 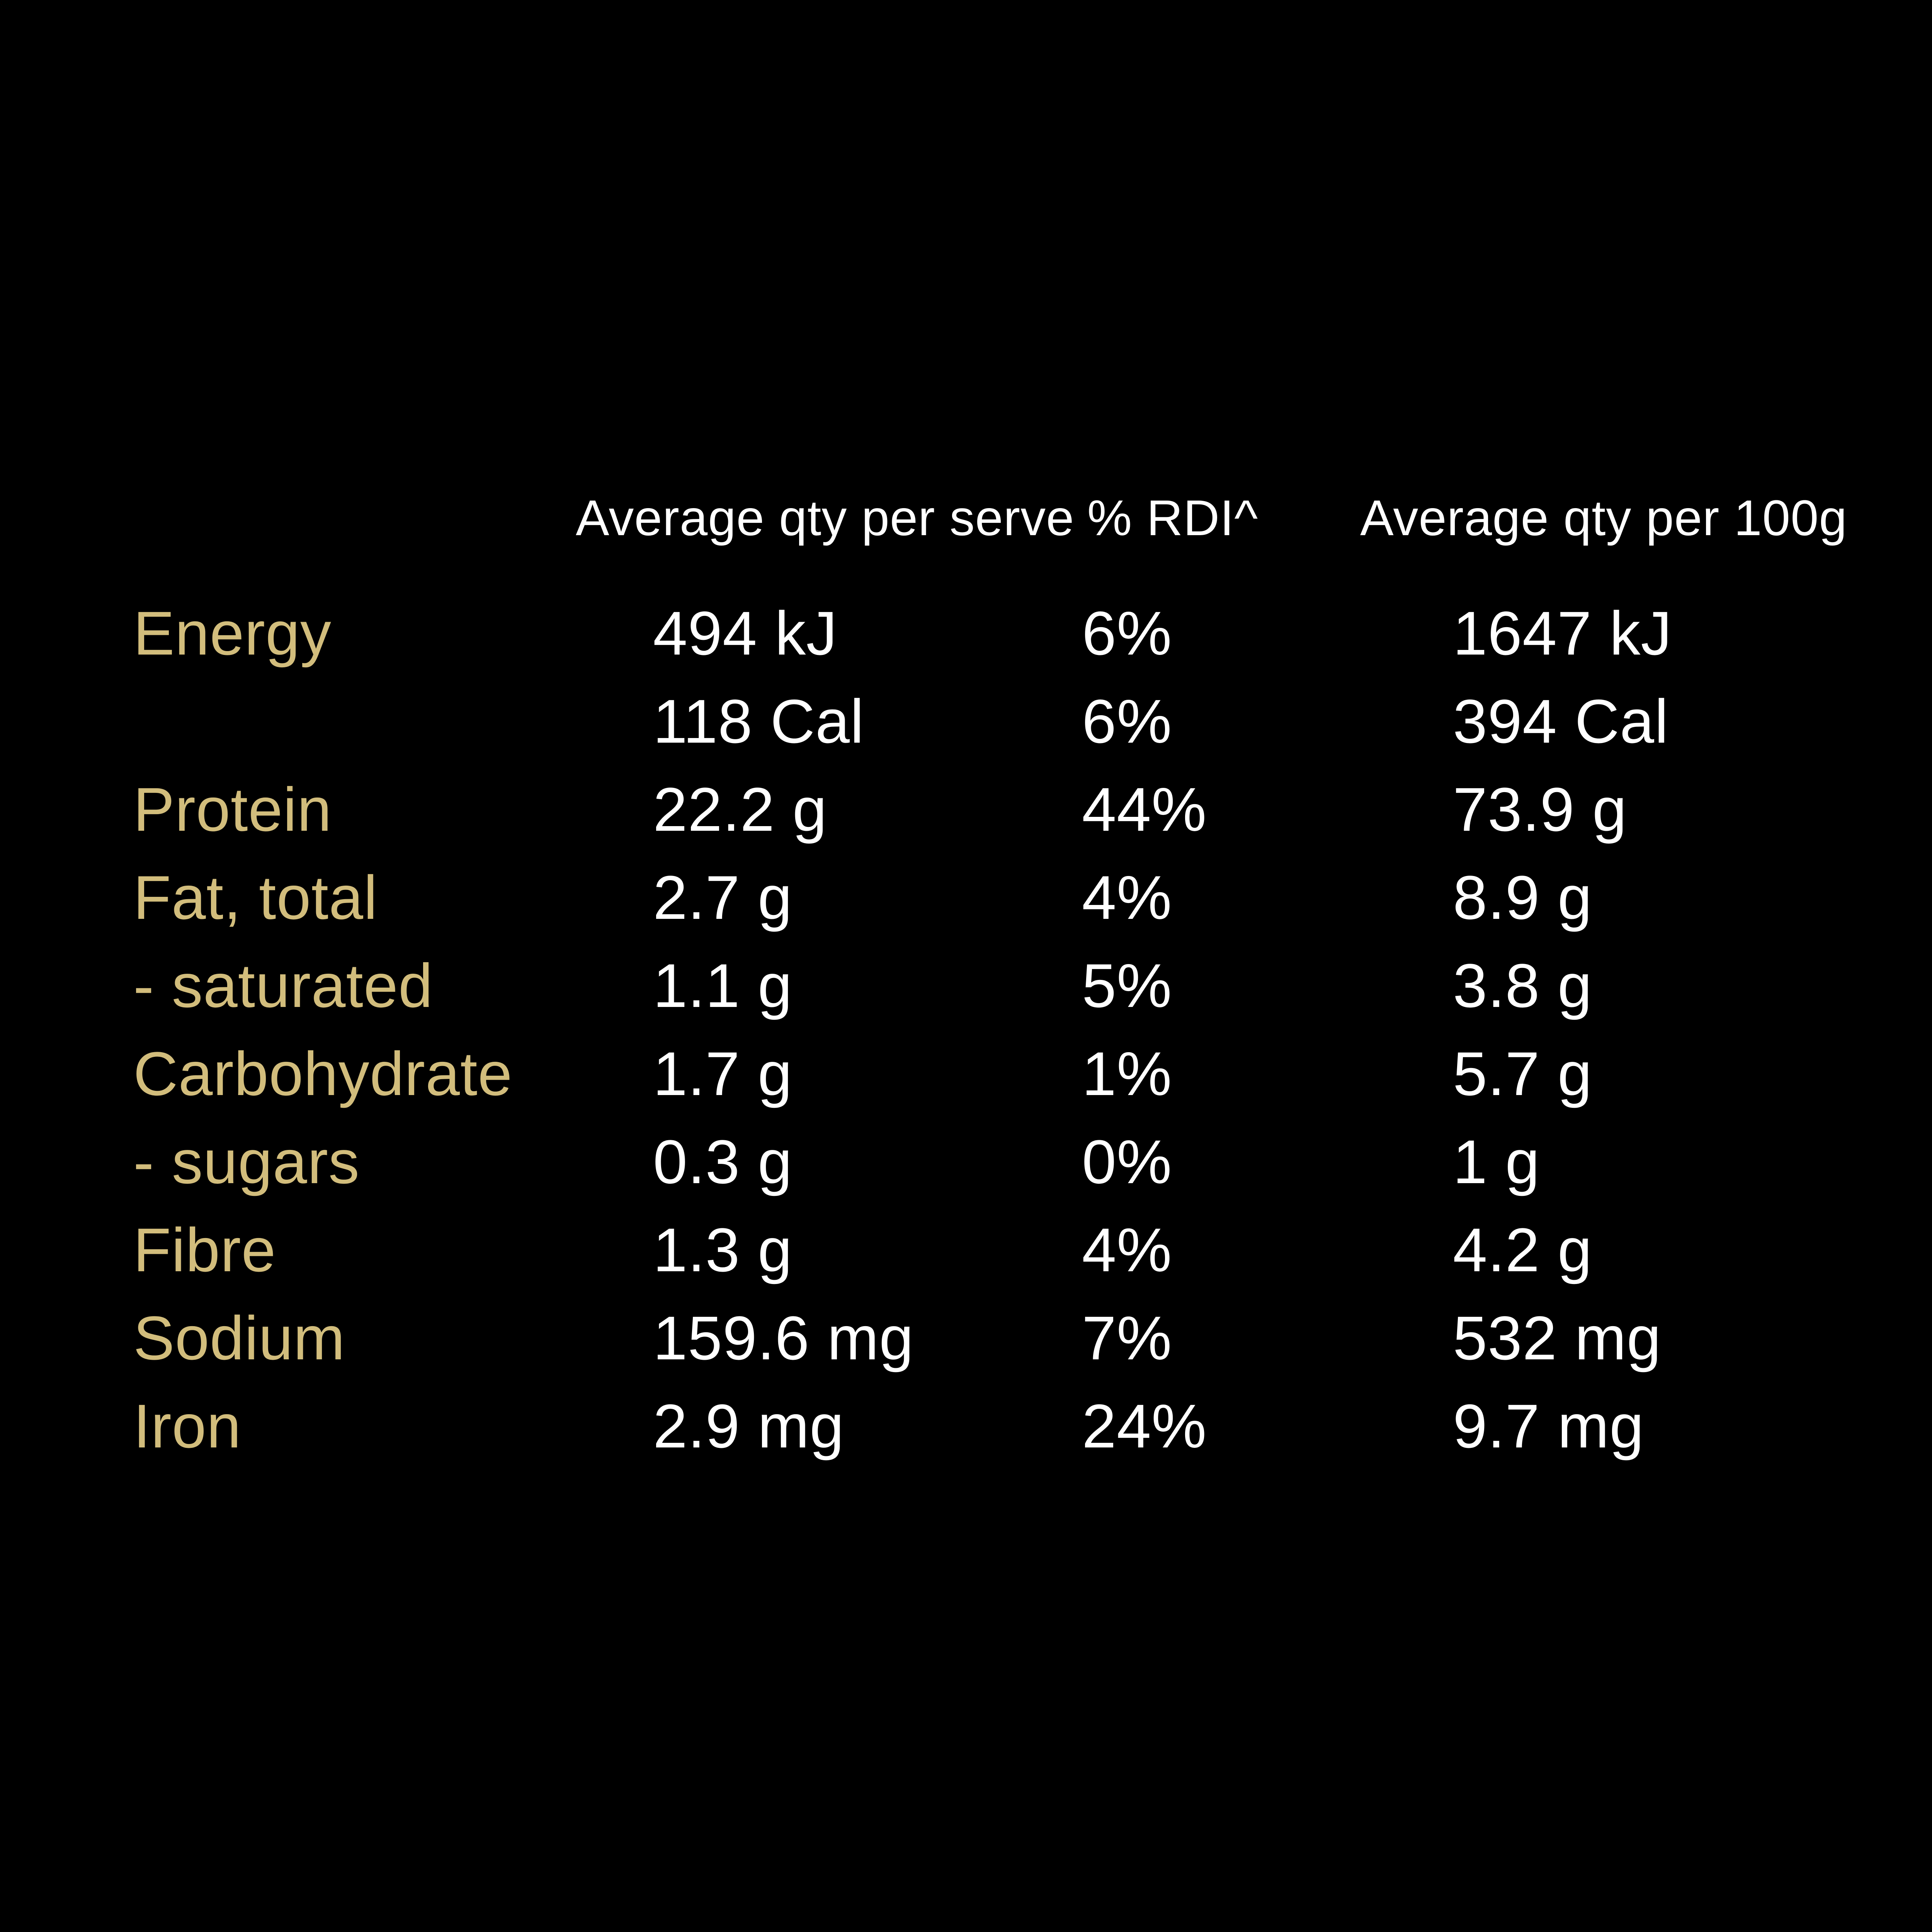 What do you see at coordinates (723, 1073) in the screenshot?
I see `serve-value: 1.7 g` at bounding box center [723, 1073].